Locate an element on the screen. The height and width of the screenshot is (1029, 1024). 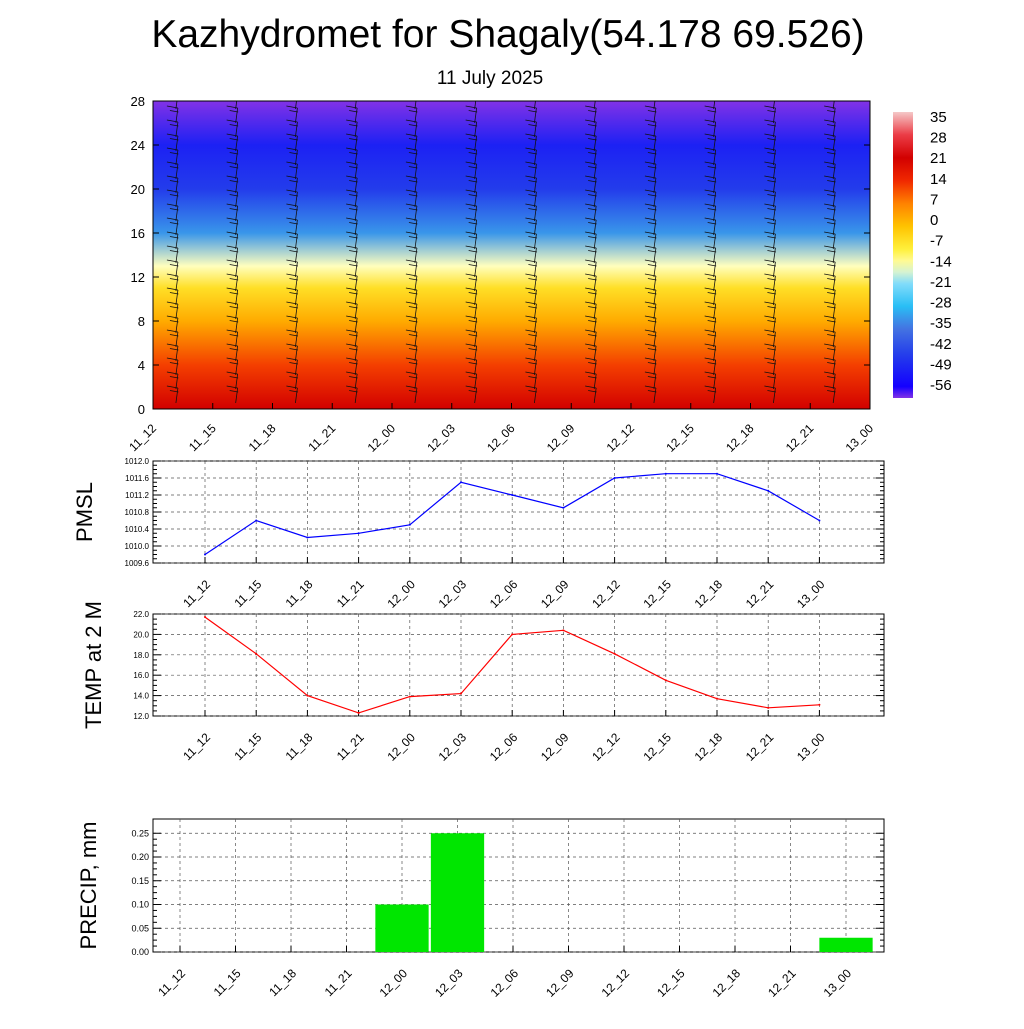
pmsl-x-tick-label: 12_15 is located at coordinates (657, 594).